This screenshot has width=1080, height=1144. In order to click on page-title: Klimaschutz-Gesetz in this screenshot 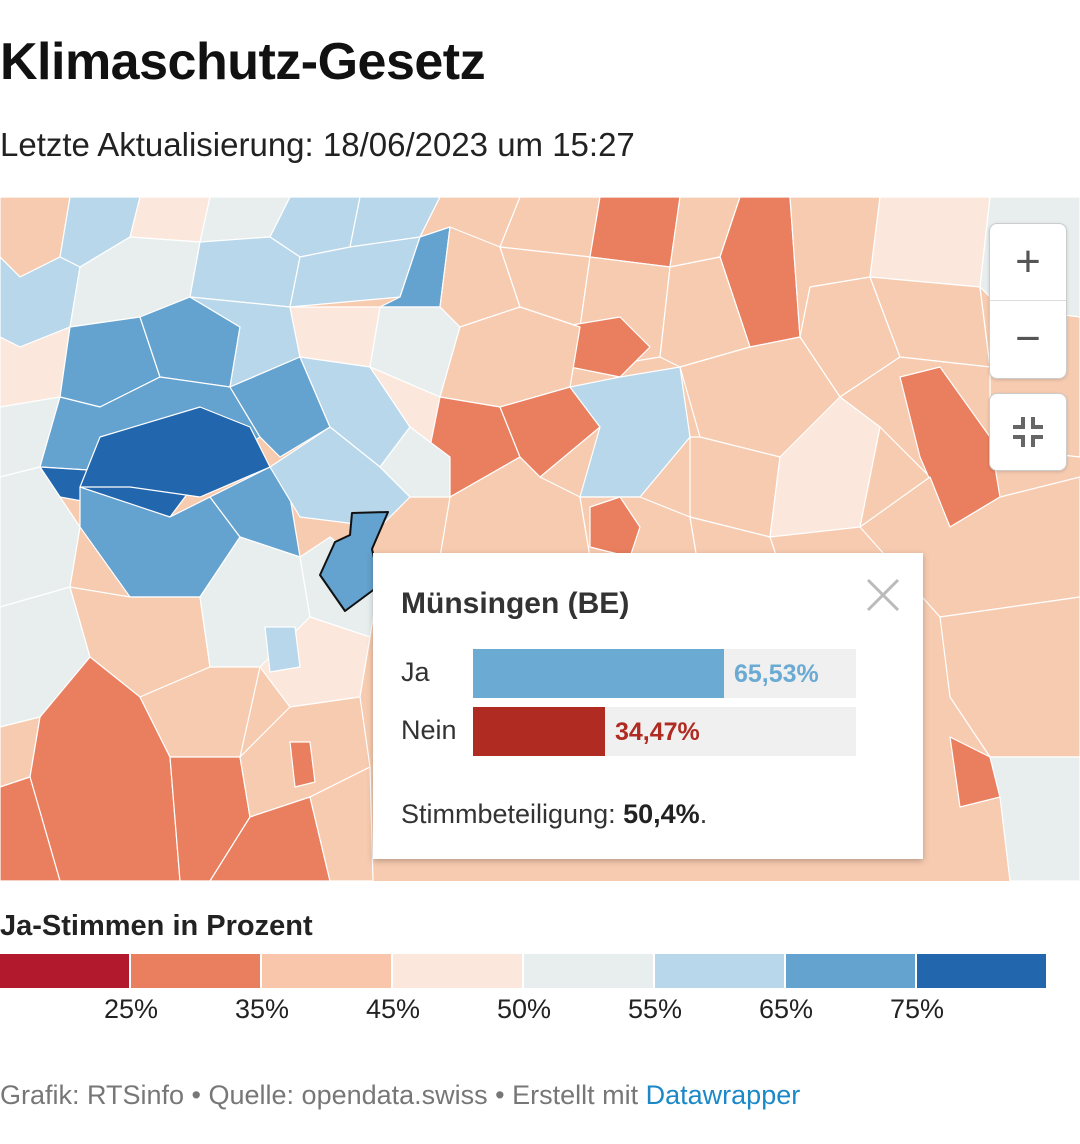, I will do `click(243, 62)`.